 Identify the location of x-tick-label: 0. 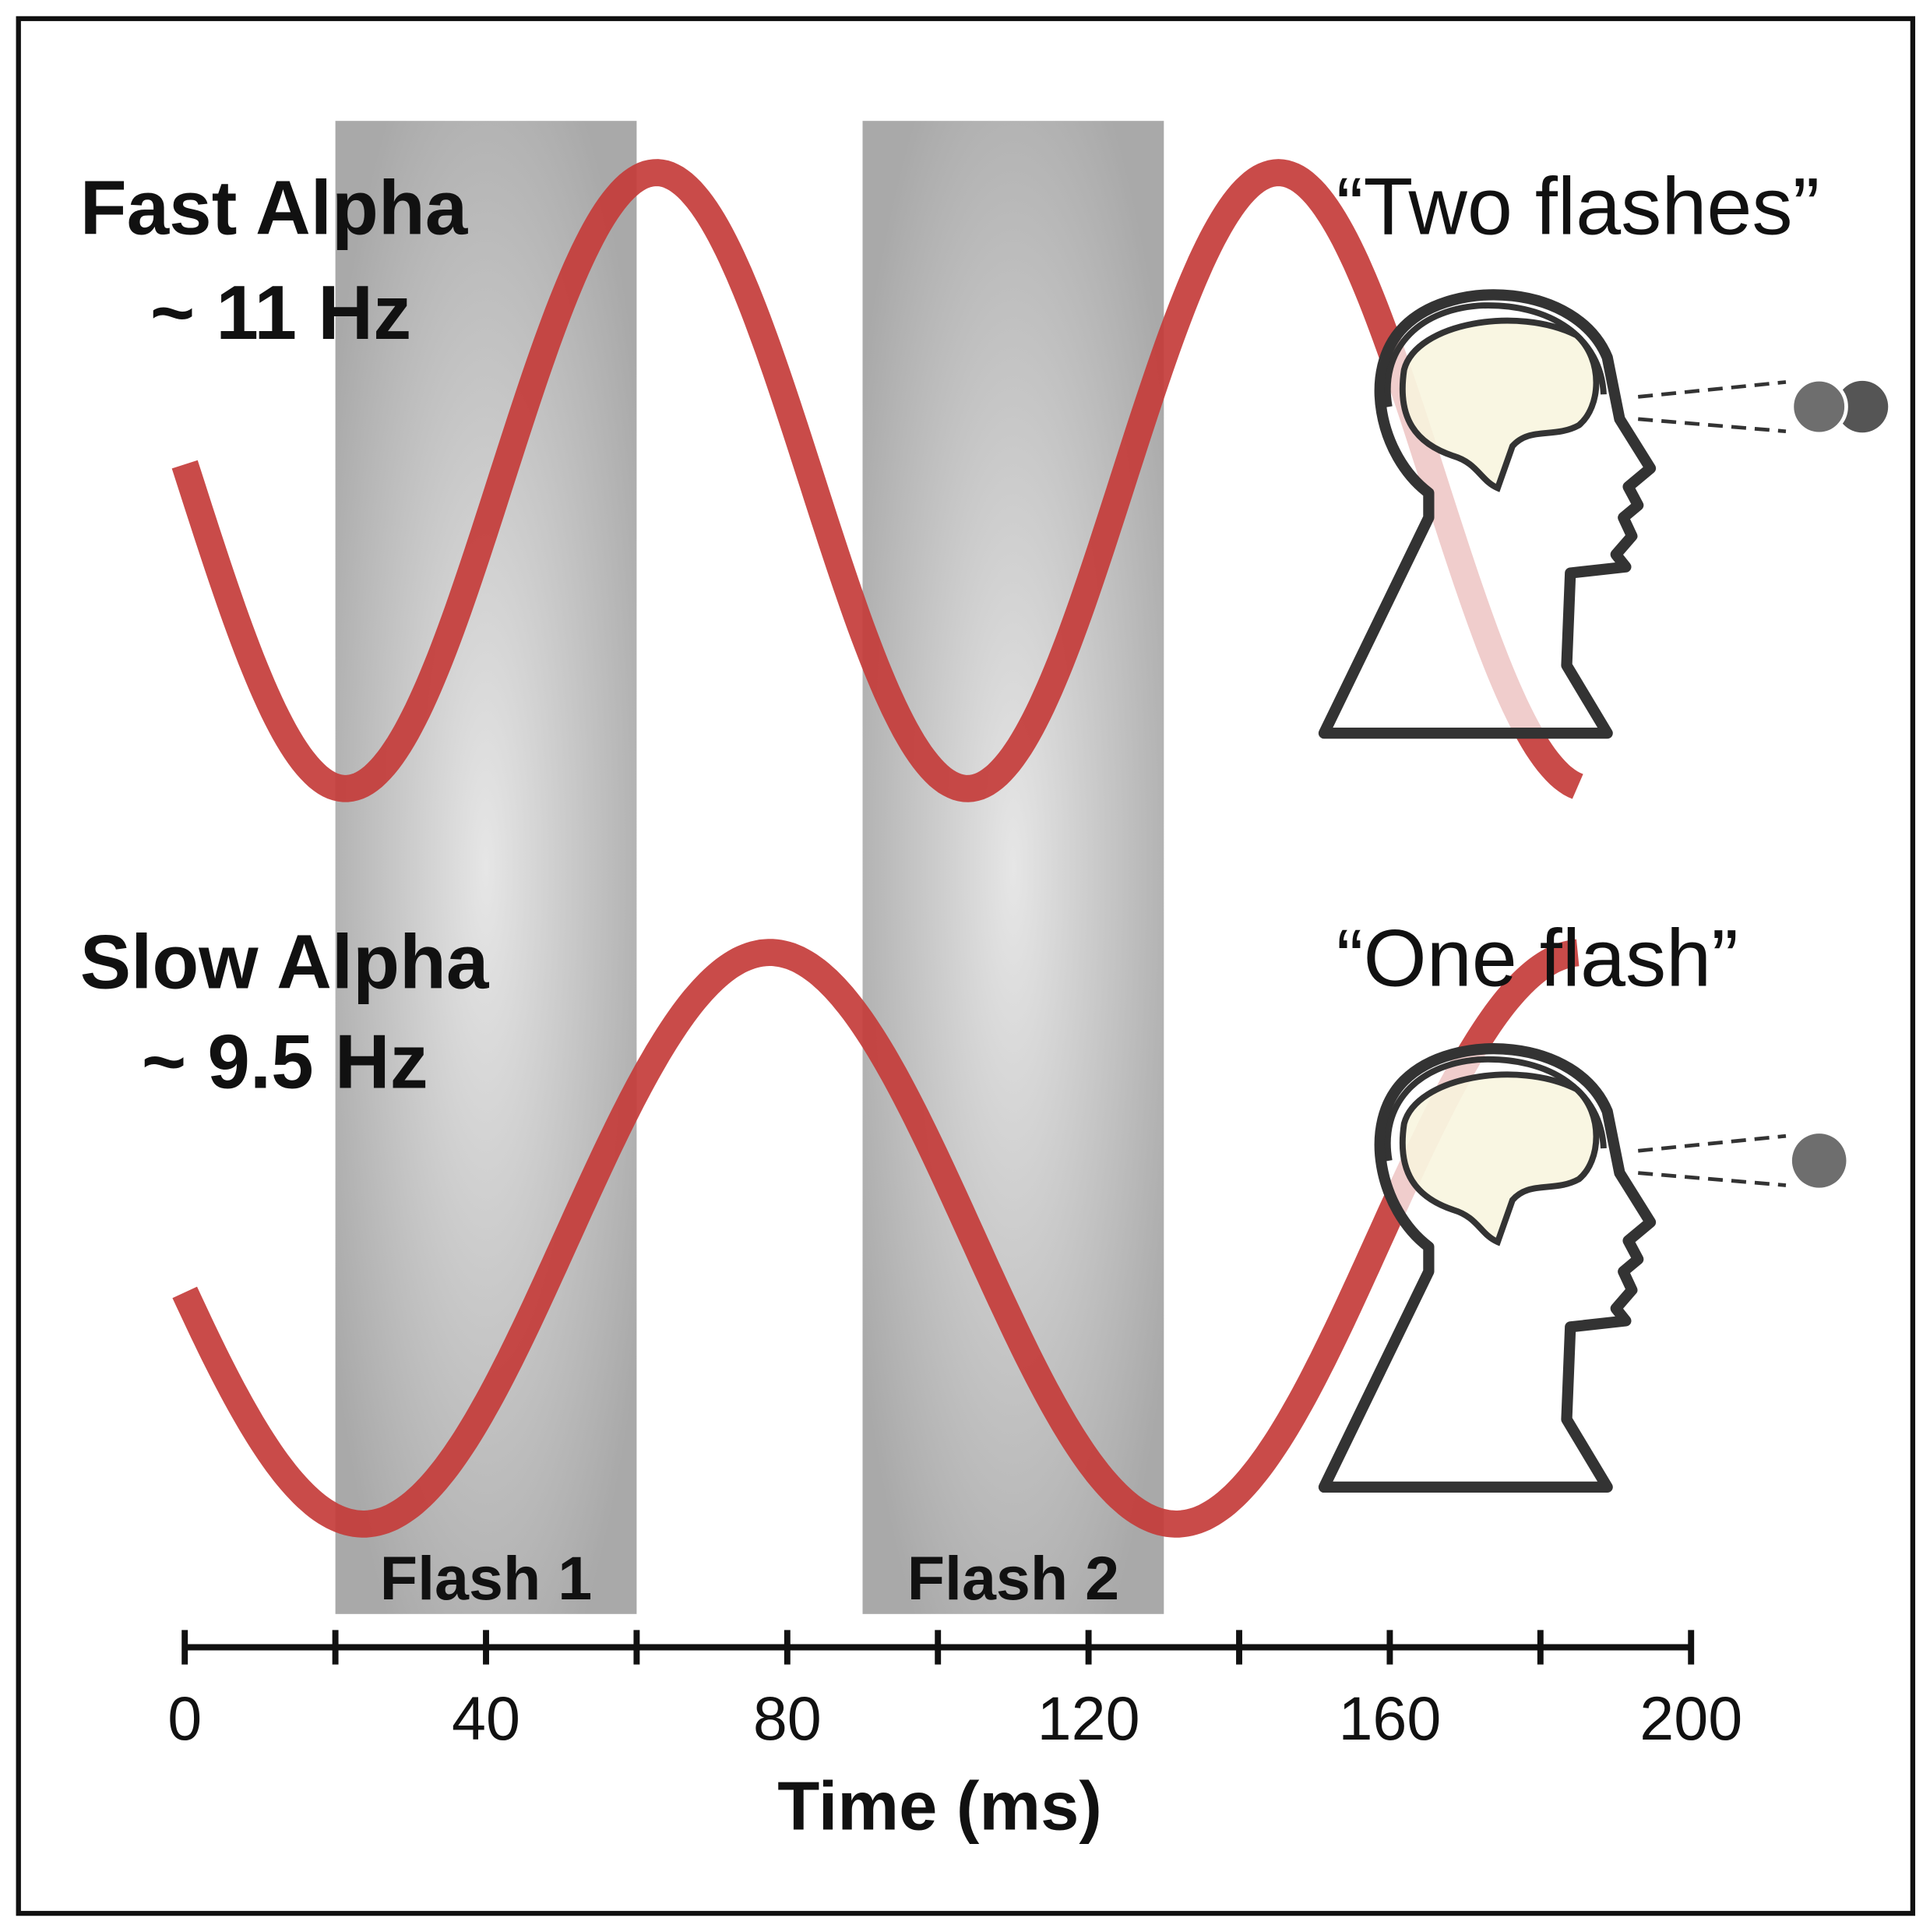
(184, 1718).